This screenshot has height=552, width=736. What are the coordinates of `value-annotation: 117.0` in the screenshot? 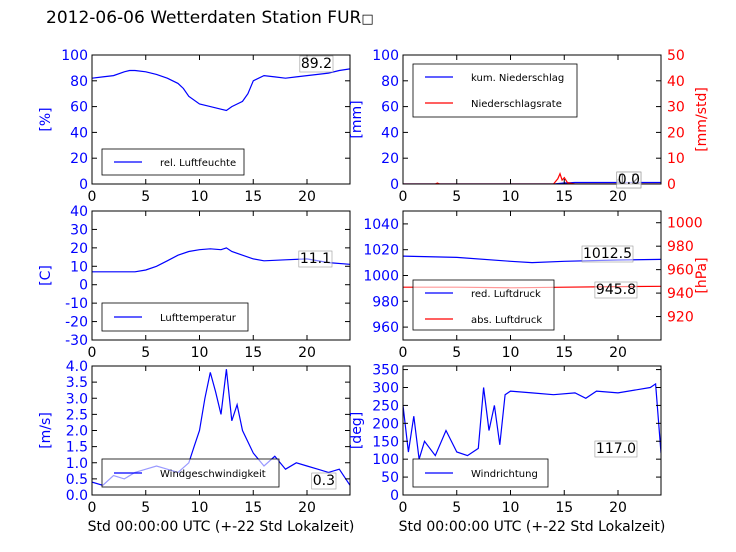 It's located at (616, 449).